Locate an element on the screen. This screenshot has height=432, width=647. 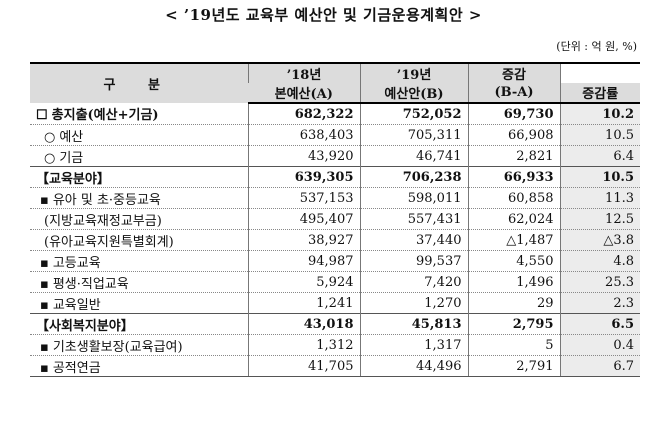
cell-rate: 6.4 is located at coordinates (599, 156).